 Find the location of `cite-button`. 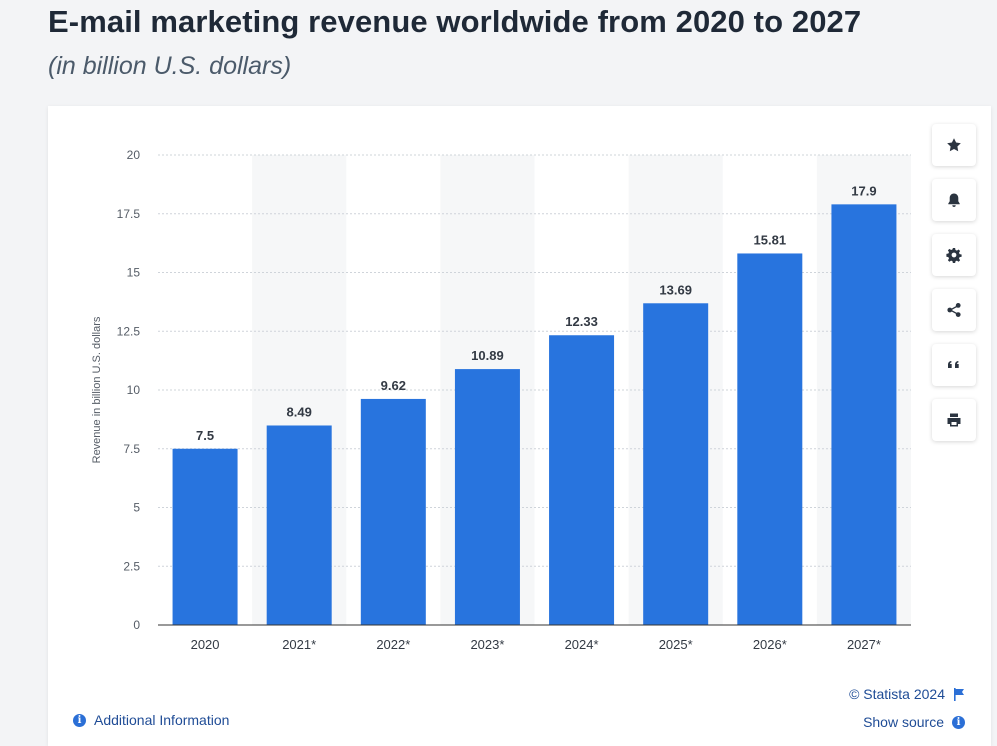

cite-button is located at coordinates (954, 365).